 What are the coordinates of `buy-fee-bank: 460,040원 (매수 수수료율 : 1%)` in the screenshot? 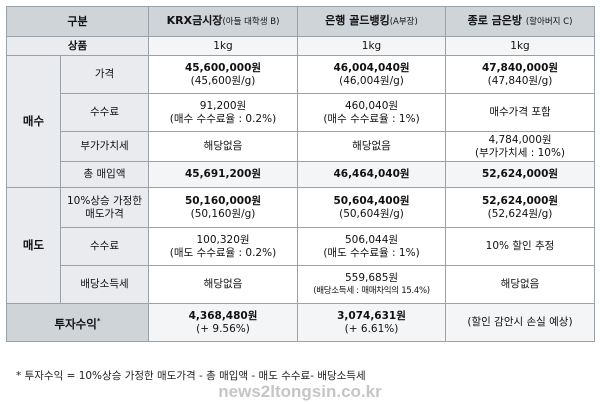 It's located at (371, 112).